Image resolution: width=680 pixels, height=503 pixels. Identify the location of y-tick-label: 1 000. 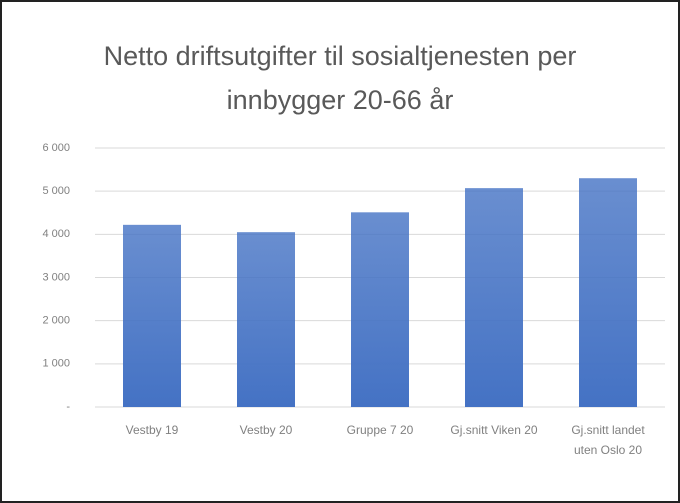
(56, 364).